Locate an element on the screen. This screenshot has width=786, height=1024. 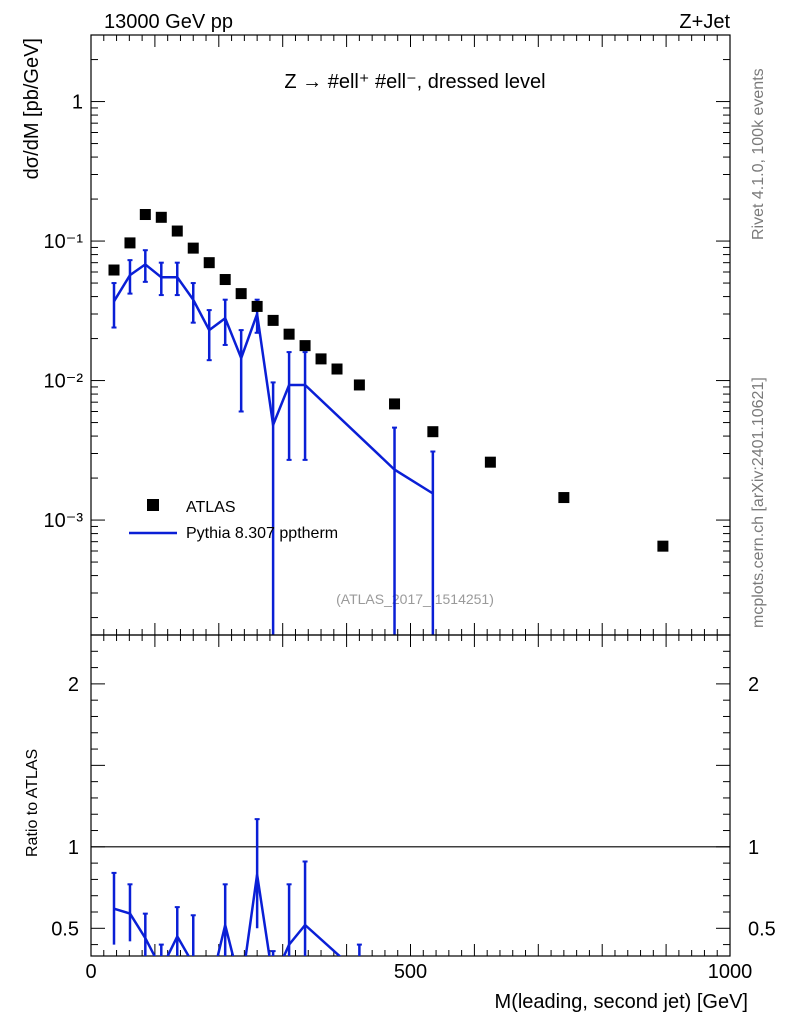
ratio-series-line is located at coordinates (227, 915).